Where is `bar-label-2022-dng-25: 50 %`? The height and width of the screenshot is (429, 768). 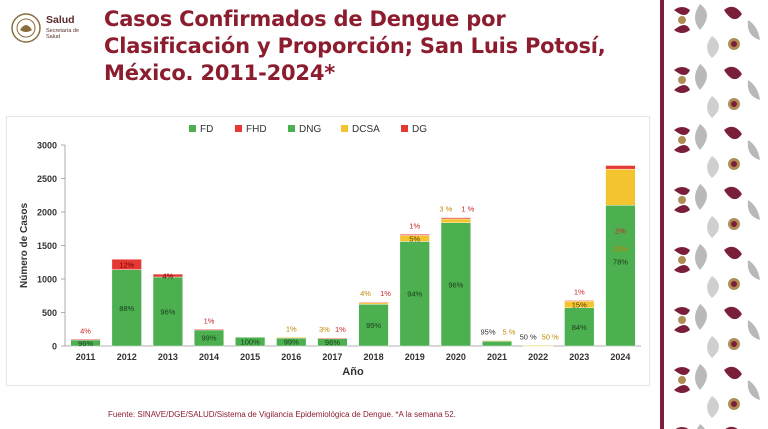 bar-label-2022-dng-25: 50 % is located at coordinates (528, 336).